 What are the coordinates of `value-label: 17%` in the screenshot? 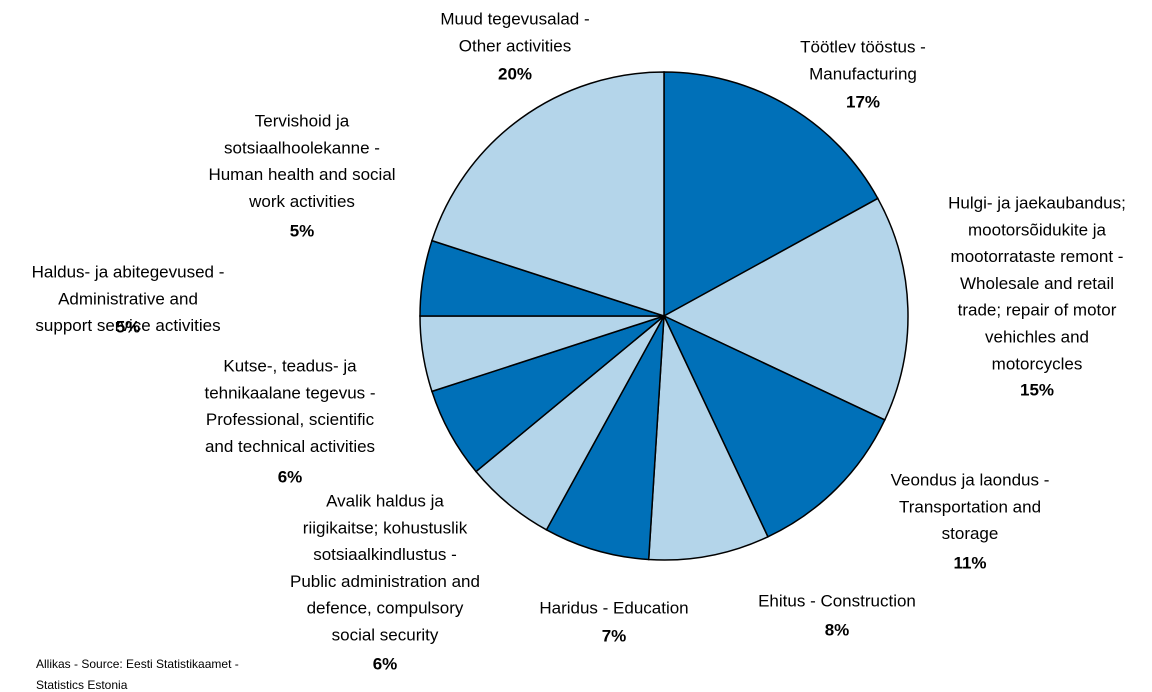 It's located at (863, 101).